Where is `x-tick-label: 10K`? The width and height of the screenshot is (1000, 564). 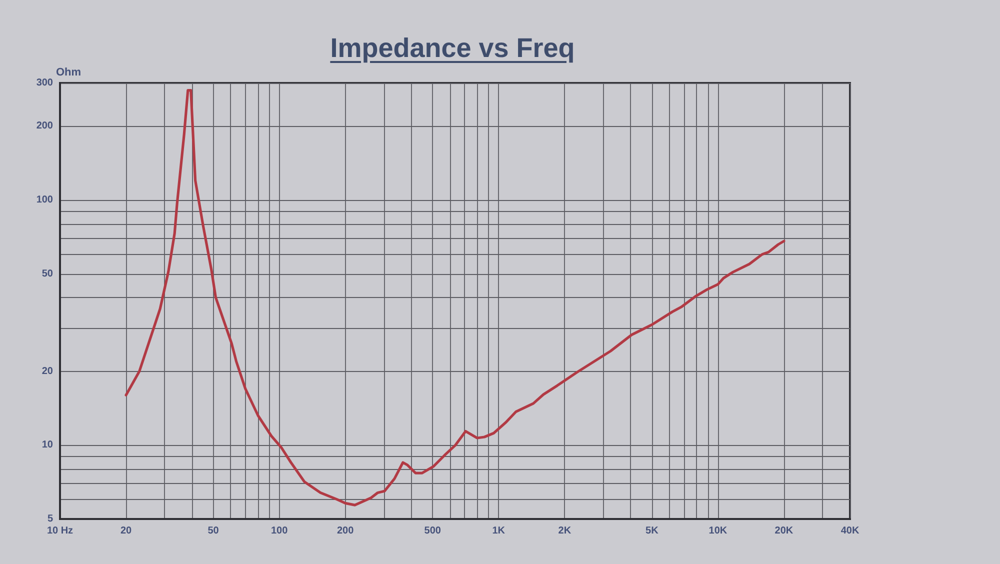 x-tick-label: 10K is located at coordinates (718, 531).